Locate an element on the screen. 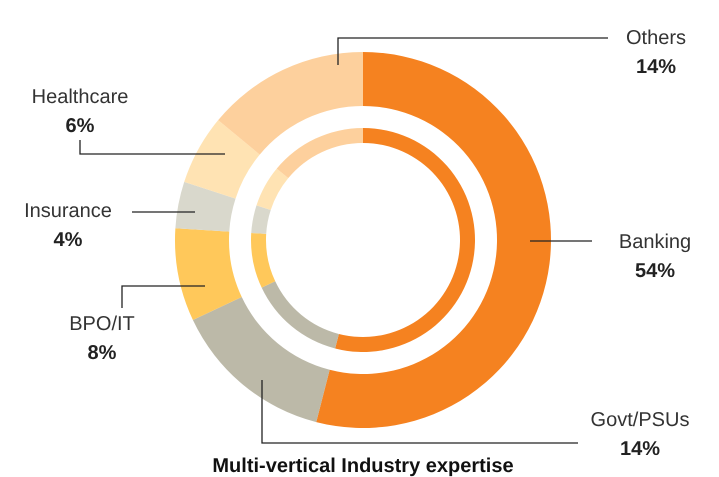 The height and width of the screenshot is (477, 719). data-label: 6% is located at coordinates (80, 126).